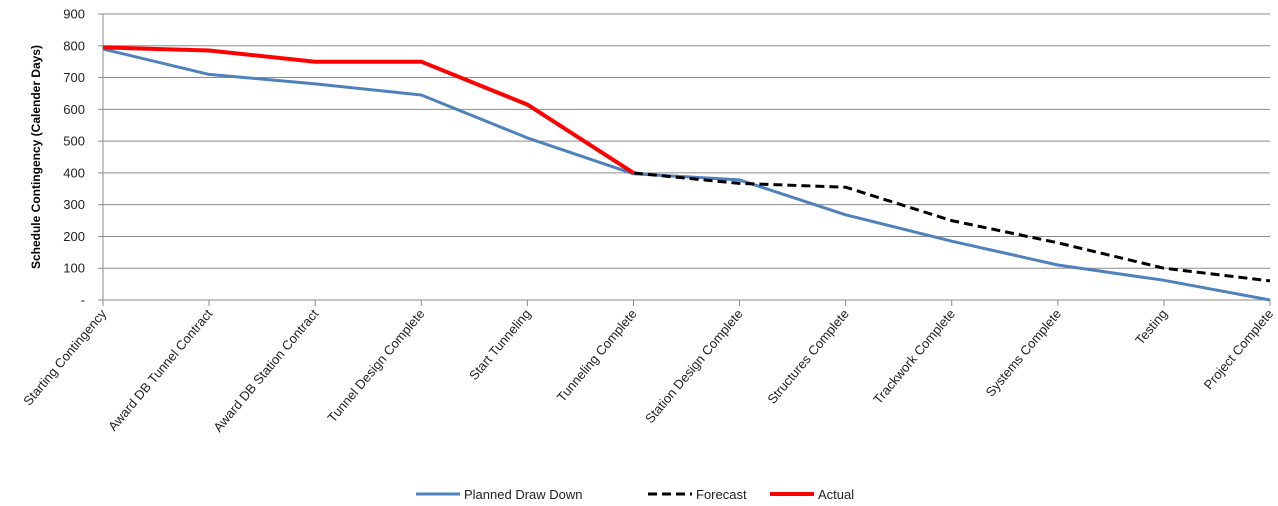  What do you see at coordinates (500, 344) in the screenshot?
I see `x-tick-label: Start Tunneling` at bounding box center [500, 344].